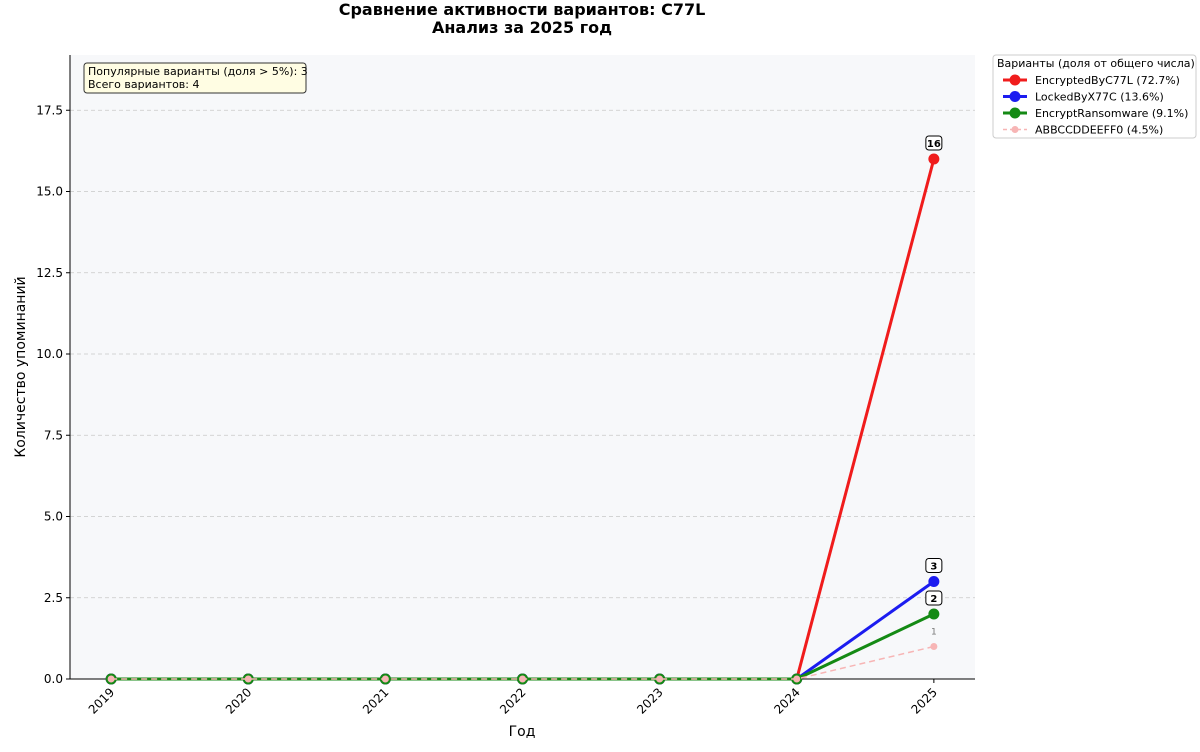  Describe the element at coordinates (1111, 113) in the screenshot. I see `legend-label: EncryptRansomware (9.1%)` at that location.